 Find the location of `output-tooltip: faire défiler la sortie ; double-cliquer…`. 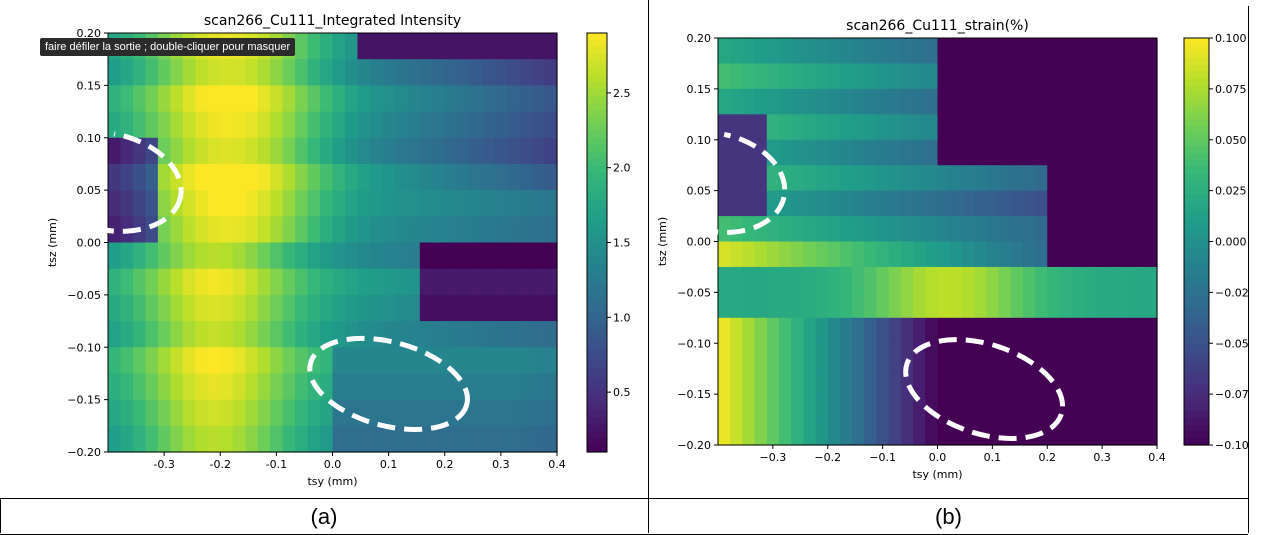

output-tooltip: faire défiler la sortie ; double-cliquer… is located at coordinates (168, 47).